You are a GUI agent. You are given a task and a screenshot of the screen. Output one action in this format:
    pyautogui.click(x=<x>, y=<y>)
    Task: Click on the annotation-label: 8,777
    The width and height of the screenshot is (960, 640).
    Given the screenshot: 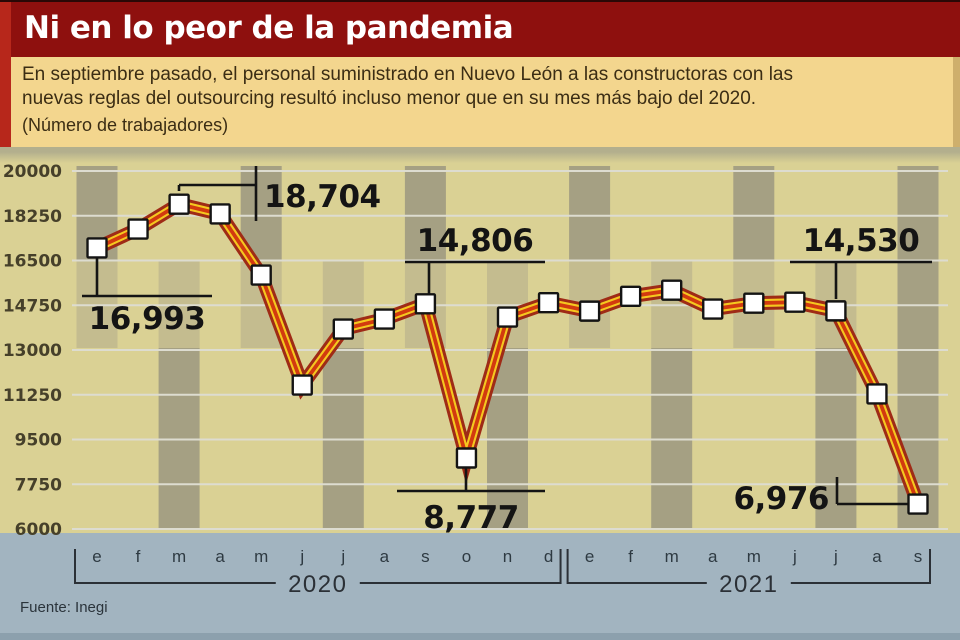 What is the action you would take?
    pyautogui.click(x=471, y=518)
    